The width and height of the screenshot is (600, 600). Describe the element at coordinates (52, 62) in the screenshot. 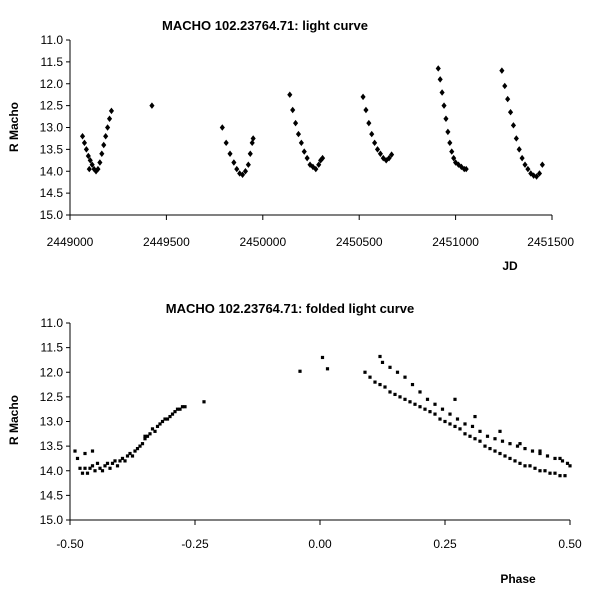

I see `y-tick-label: 11.5` at that location.